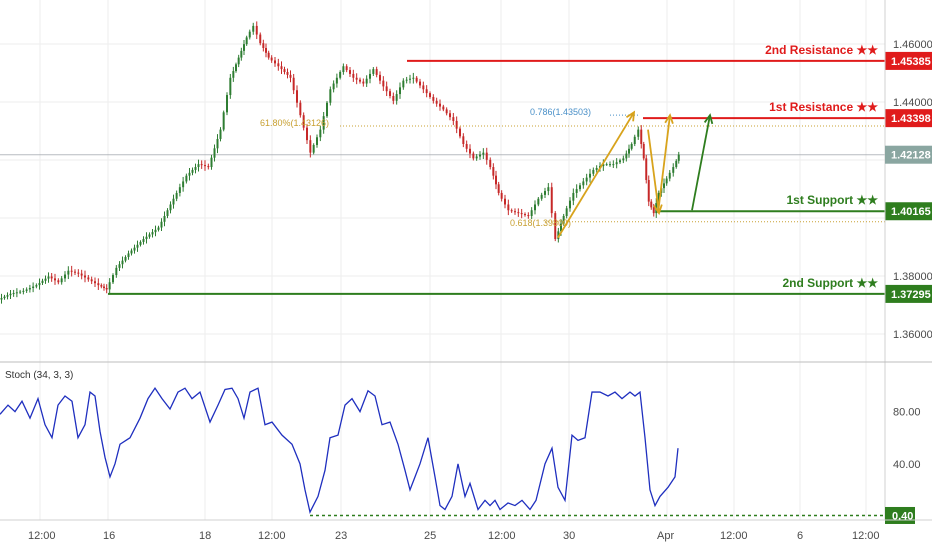 Image resolution: width=932 pixels, height=550 pixels. Describe the element at coordinates (665, 536) in the screenshot. I see `time-tick: Apr` at that location.